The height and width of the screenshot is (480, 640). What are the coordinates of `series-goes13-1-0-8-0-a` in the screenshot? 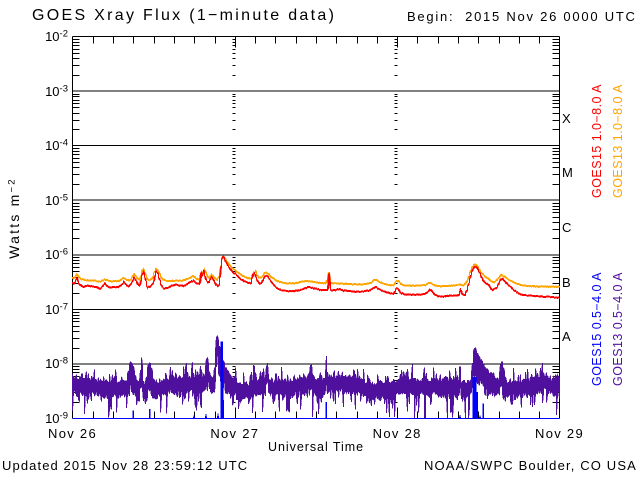 It's located at (316, 272).